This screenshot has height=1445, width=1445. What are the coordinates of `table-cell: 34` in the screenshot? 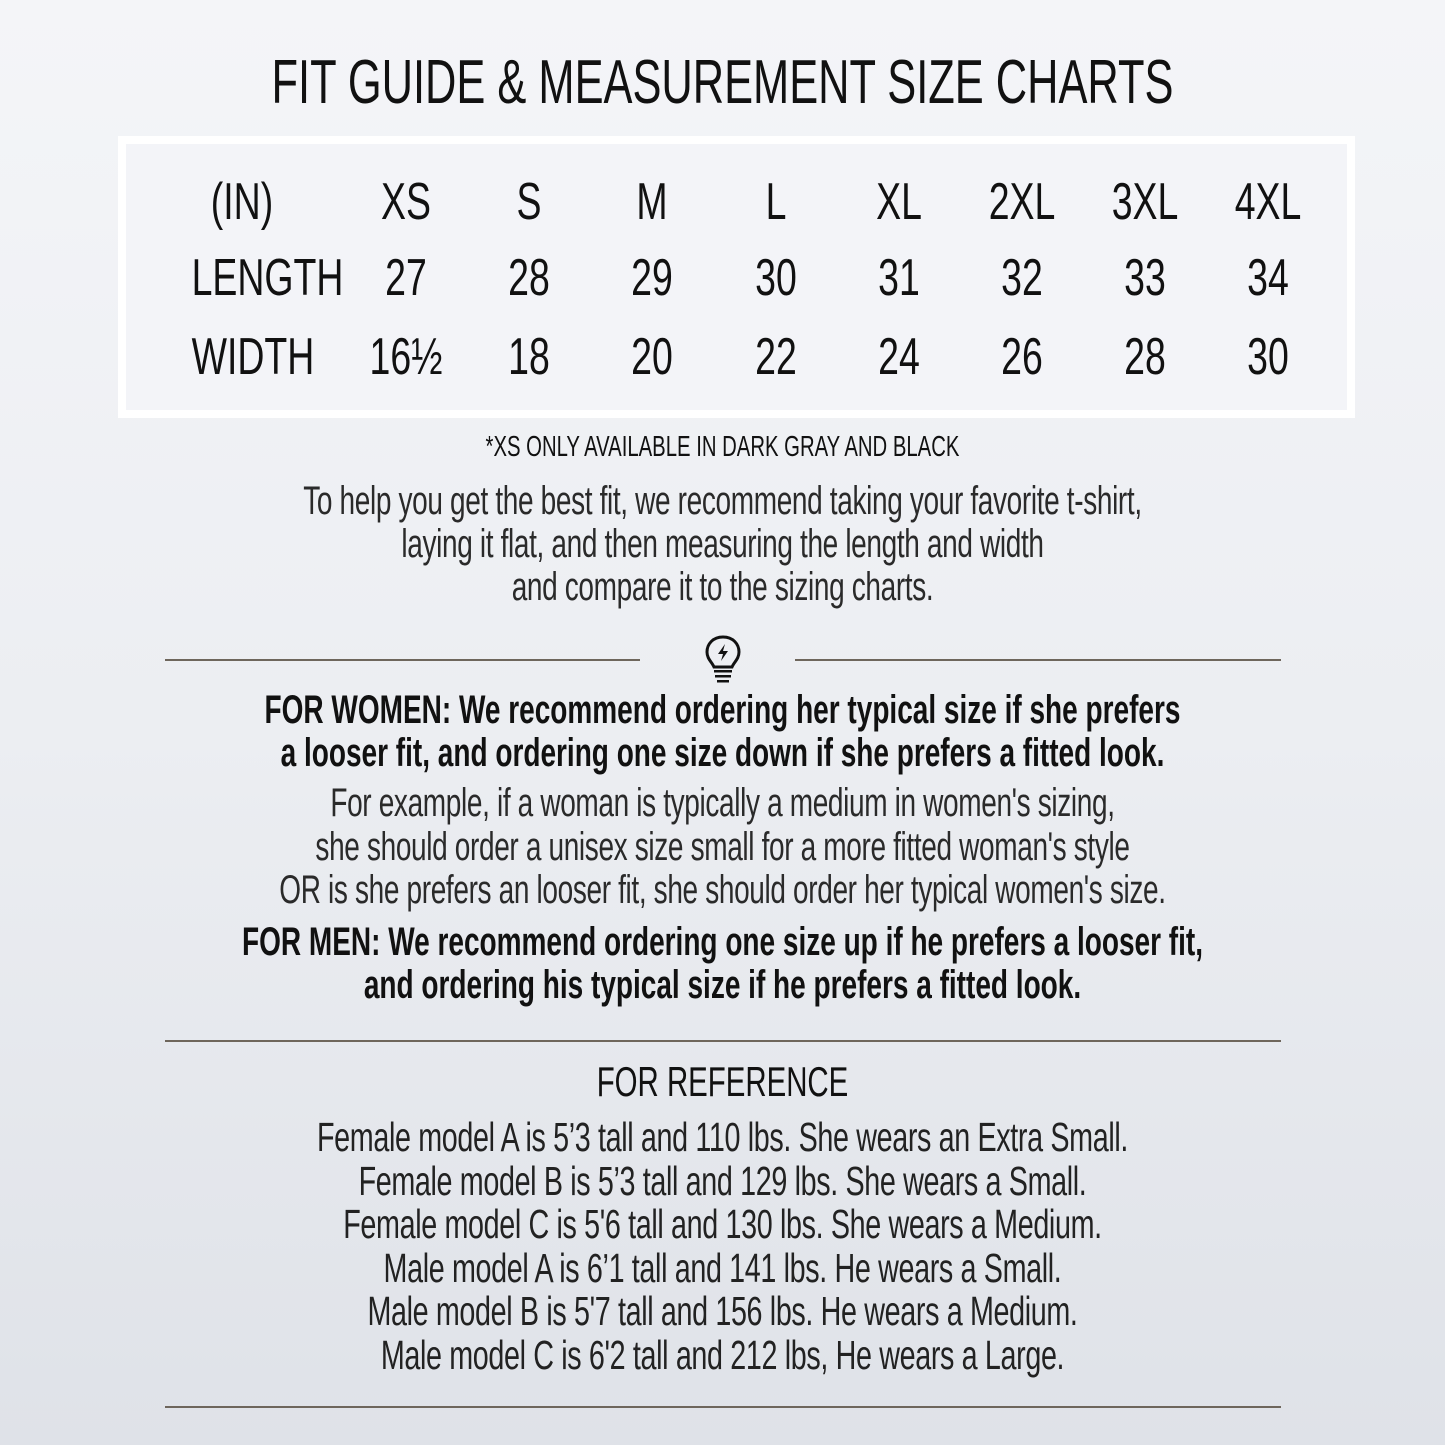 It's located at (1268, 278).